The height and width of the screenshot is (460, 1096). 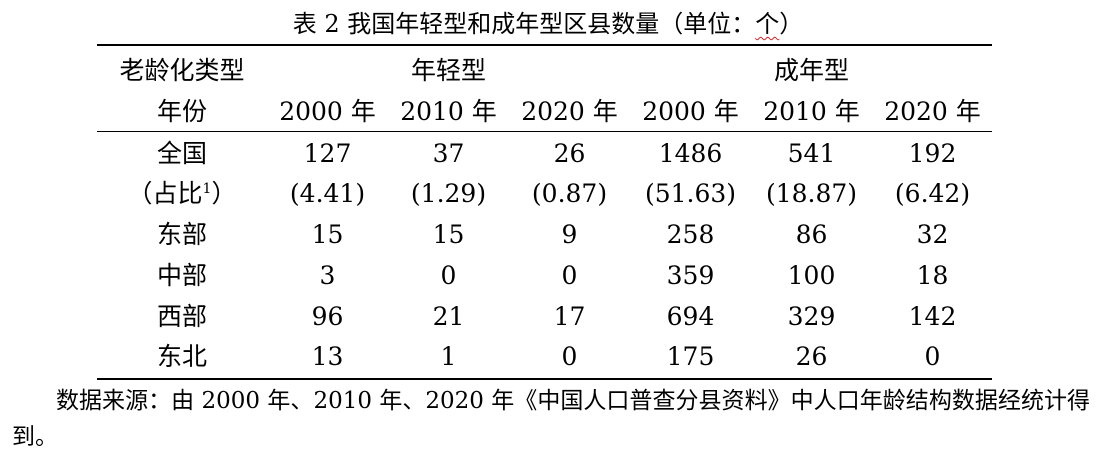 What do you see at coordinates (327, 316) in the screenshot?
I see `table-cell: 96` at bounding box center [327, 316].